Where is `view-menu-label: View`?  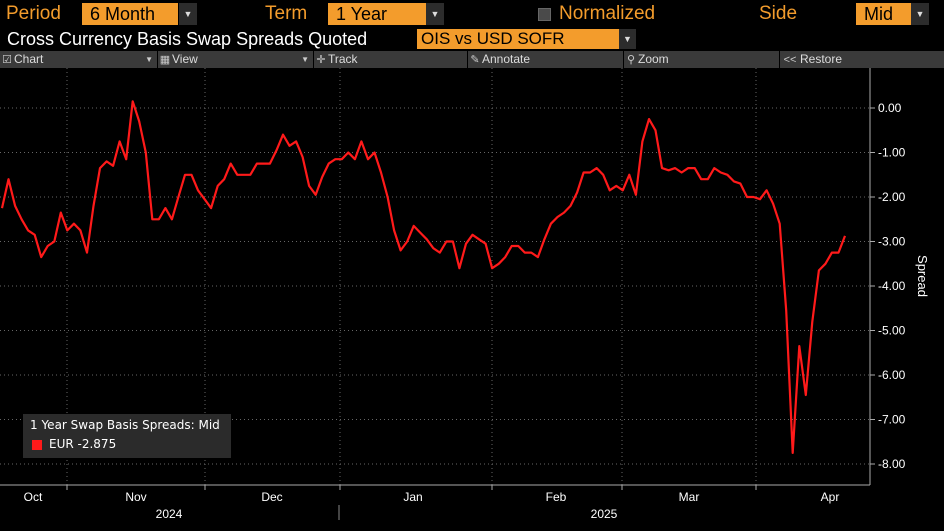 view-menu-label: View is located at coordinates (185, 59).